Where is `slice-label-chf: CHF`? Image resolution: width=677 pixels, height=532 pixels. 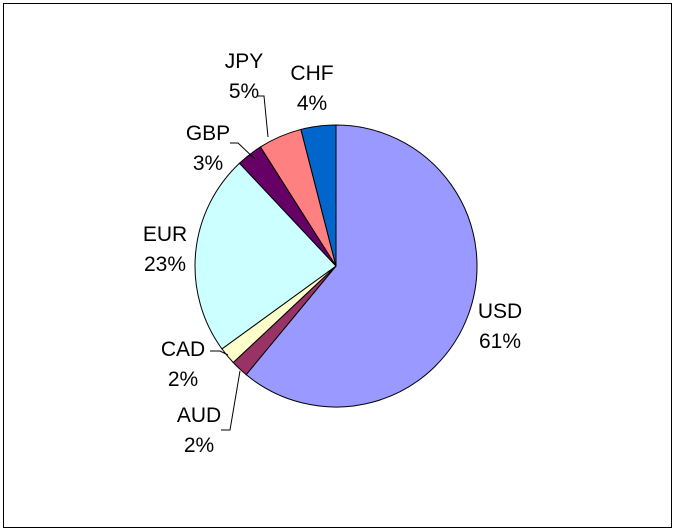
slice-label-chf: CHF is located at coordinates (311, 73).